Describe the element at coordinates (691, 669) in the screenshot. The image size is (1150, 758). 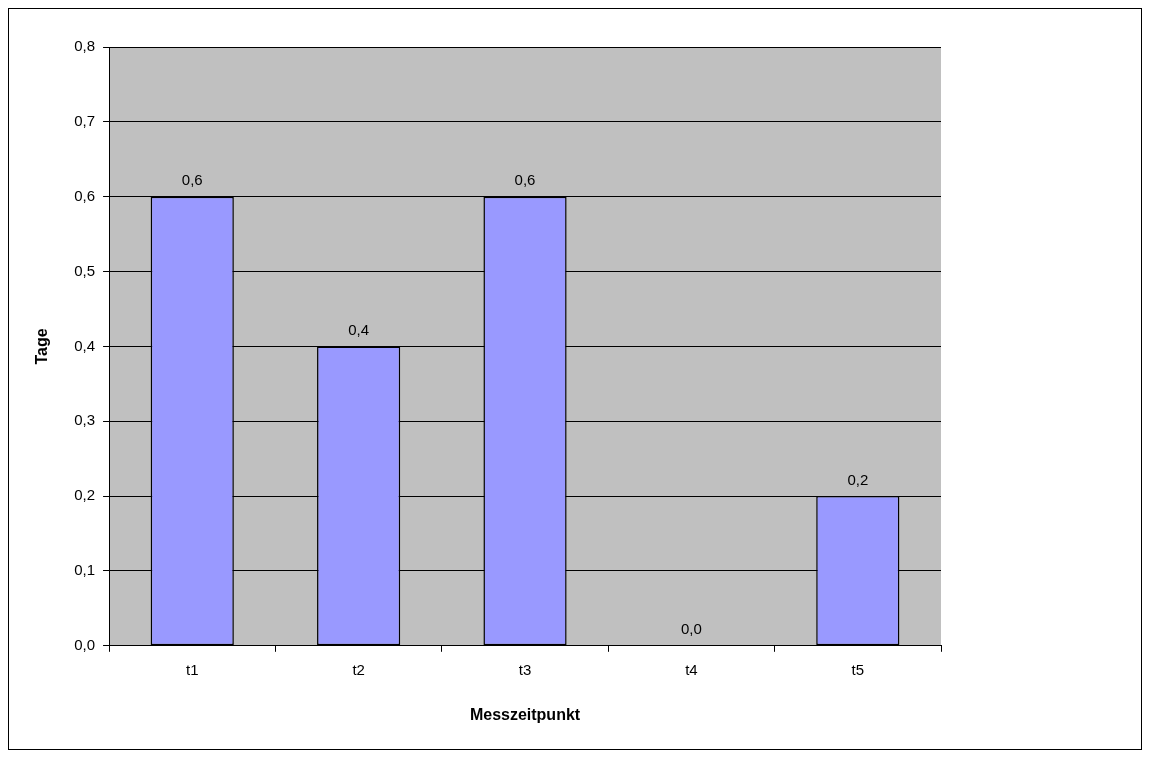
I see `x-tick-label: t4` at that location.